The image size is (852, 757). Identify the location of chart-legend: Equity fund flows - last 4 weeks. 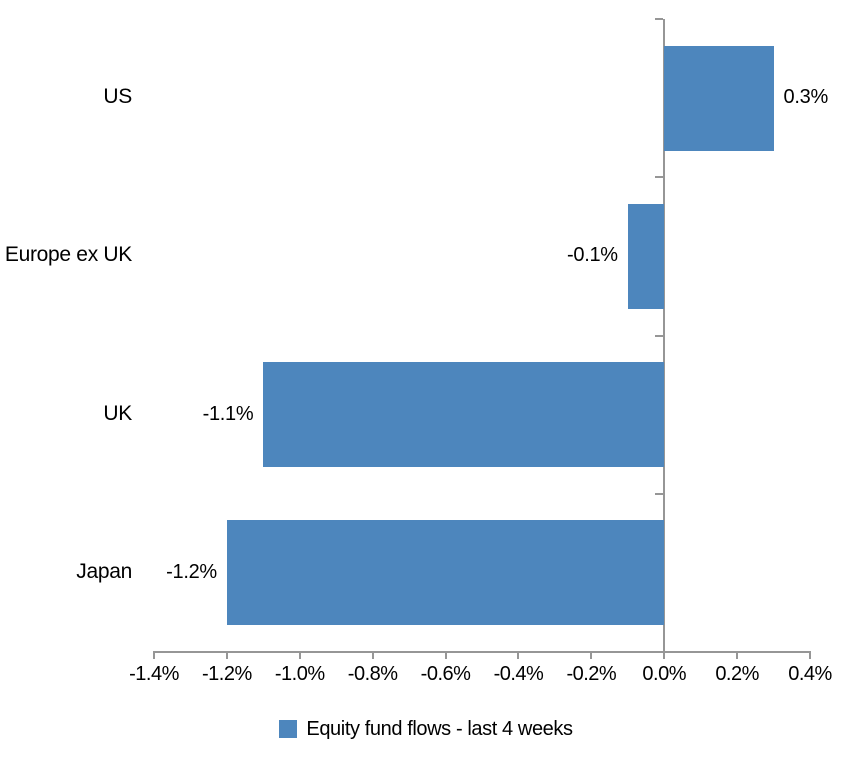
(426, 729).